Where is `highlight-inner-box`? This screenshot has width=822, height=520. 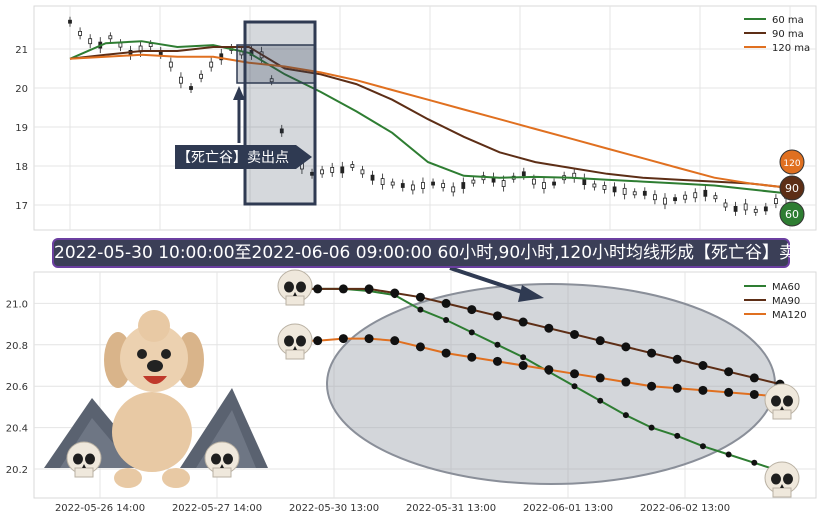
highlight-inner-box is located at coordinates (276, 64).